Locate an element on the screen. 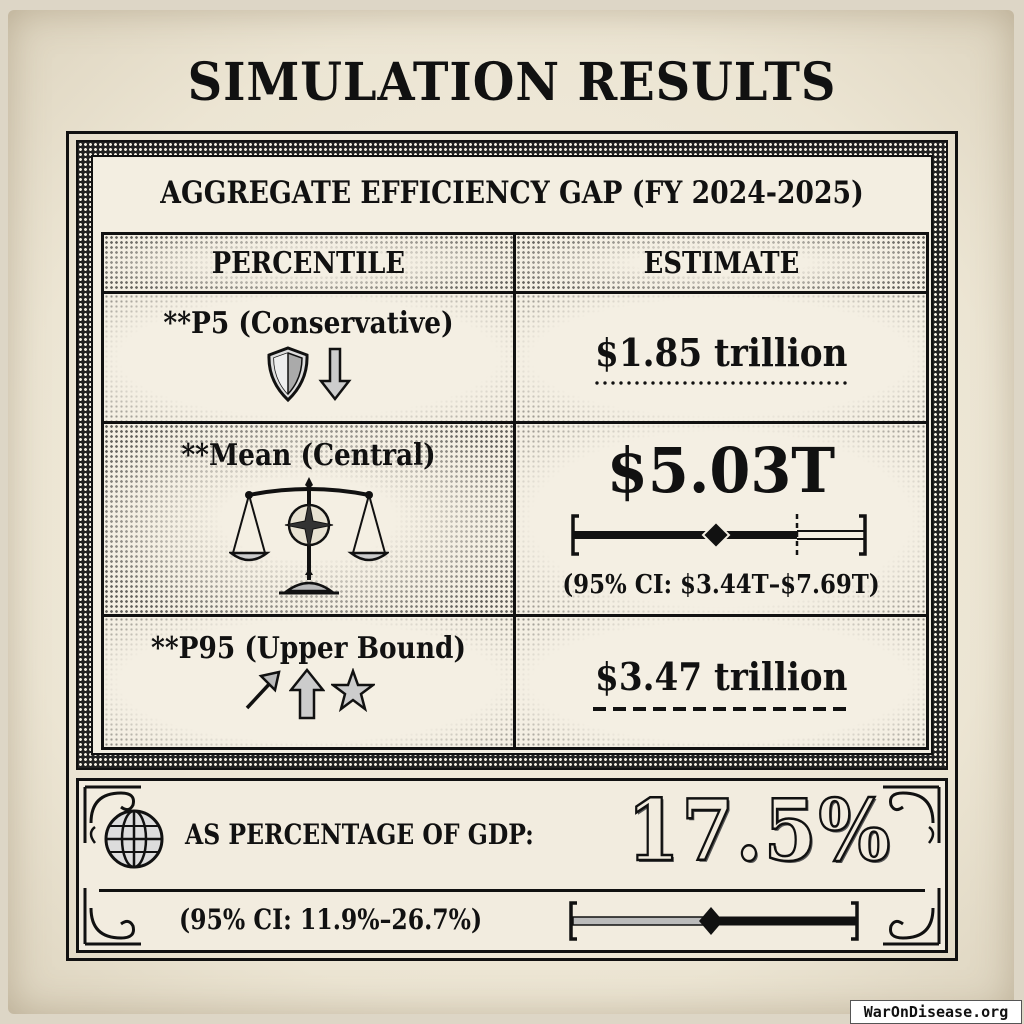 Image resolution: width=1024 pixels, height=1024 pixels. table-row-p95-value: $3.47 trillion is located at coordinates (721, 682).